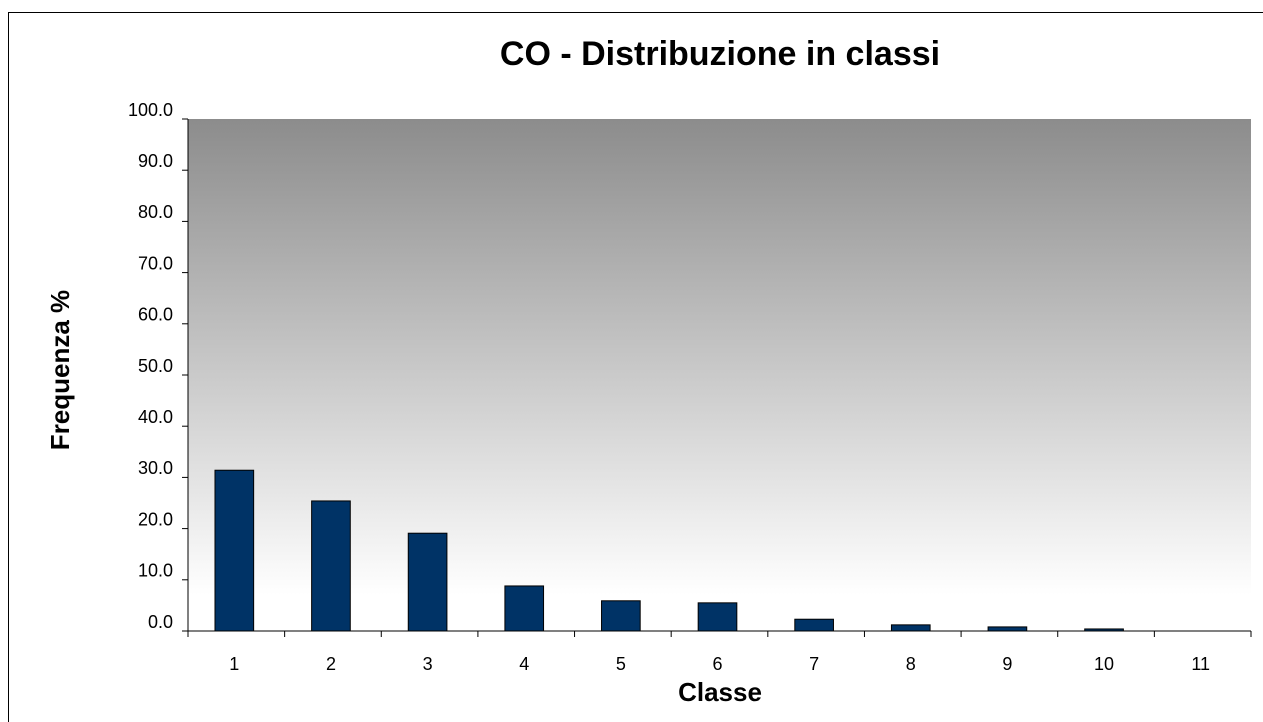 This screenshot has width=1263, height=722. I want to click on y-tick-label: 0.0, so click(160, 622).